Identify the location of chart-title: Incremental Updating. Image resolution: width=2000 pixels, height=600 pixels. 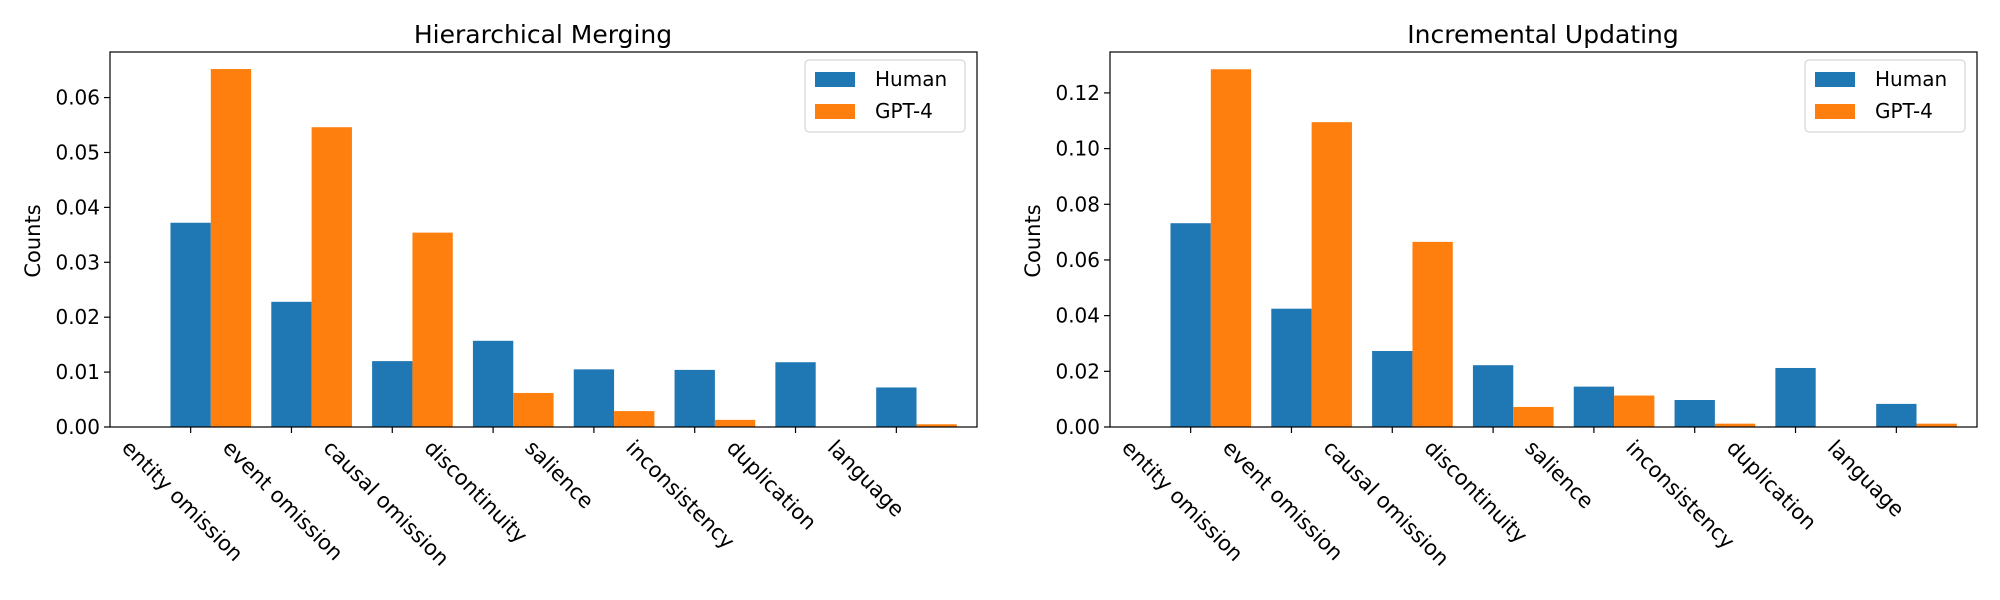
(1542, 34).